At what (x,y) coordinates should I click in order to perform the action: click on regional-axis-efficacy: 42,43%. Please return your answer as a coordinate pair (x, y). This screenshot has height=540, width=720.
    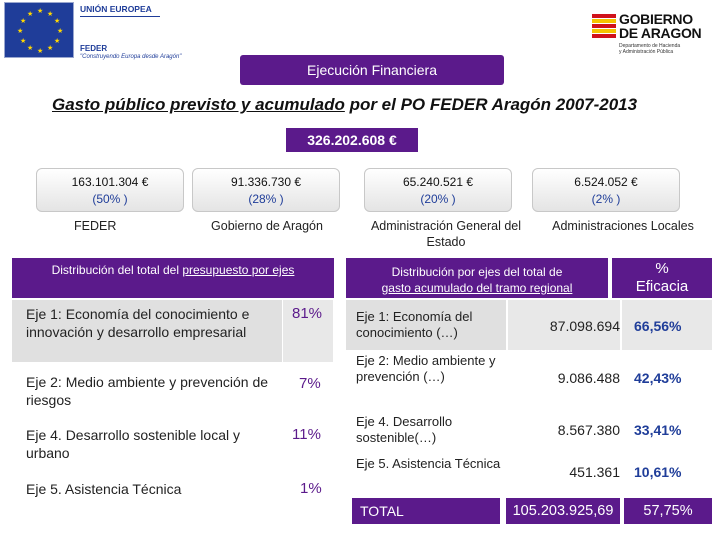
    Looking at the image, I should click on (658, 378).